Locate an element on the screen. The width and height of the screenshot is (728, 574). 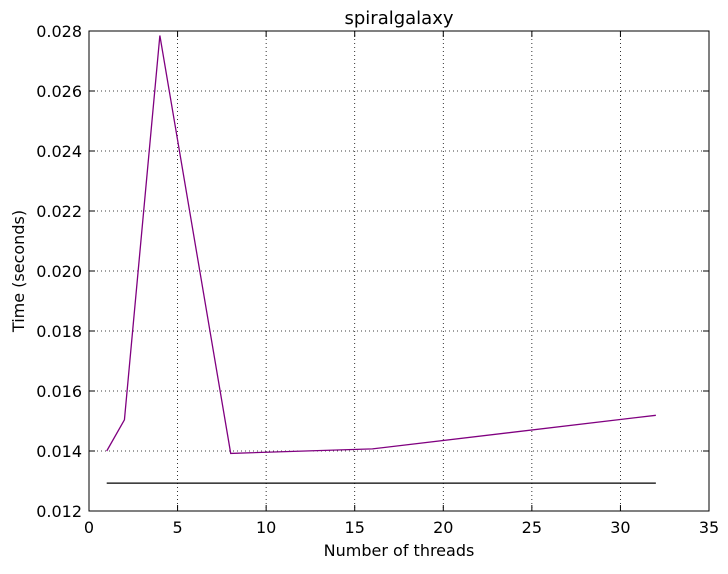
chart-title: spiralgalaxy is located at coordinates (398, 18).